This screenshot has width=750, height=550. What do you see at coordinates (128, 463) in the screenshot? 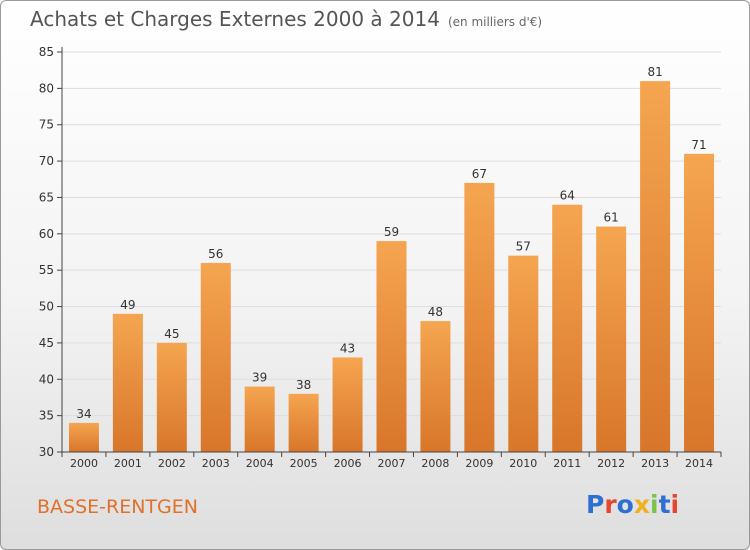
I see `x-tick-label: 2001` at bounding box center [128, 463].